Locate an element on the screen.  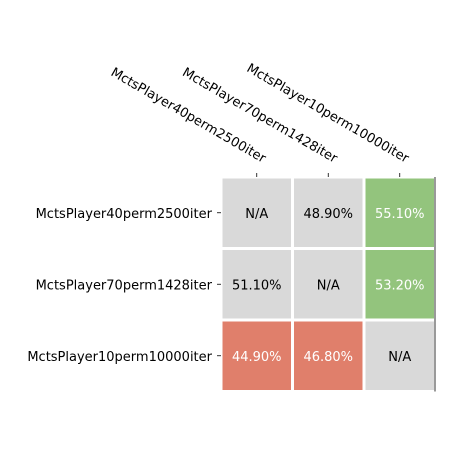
cell-value-label: 51.10% is located at coordinates (257, 285).